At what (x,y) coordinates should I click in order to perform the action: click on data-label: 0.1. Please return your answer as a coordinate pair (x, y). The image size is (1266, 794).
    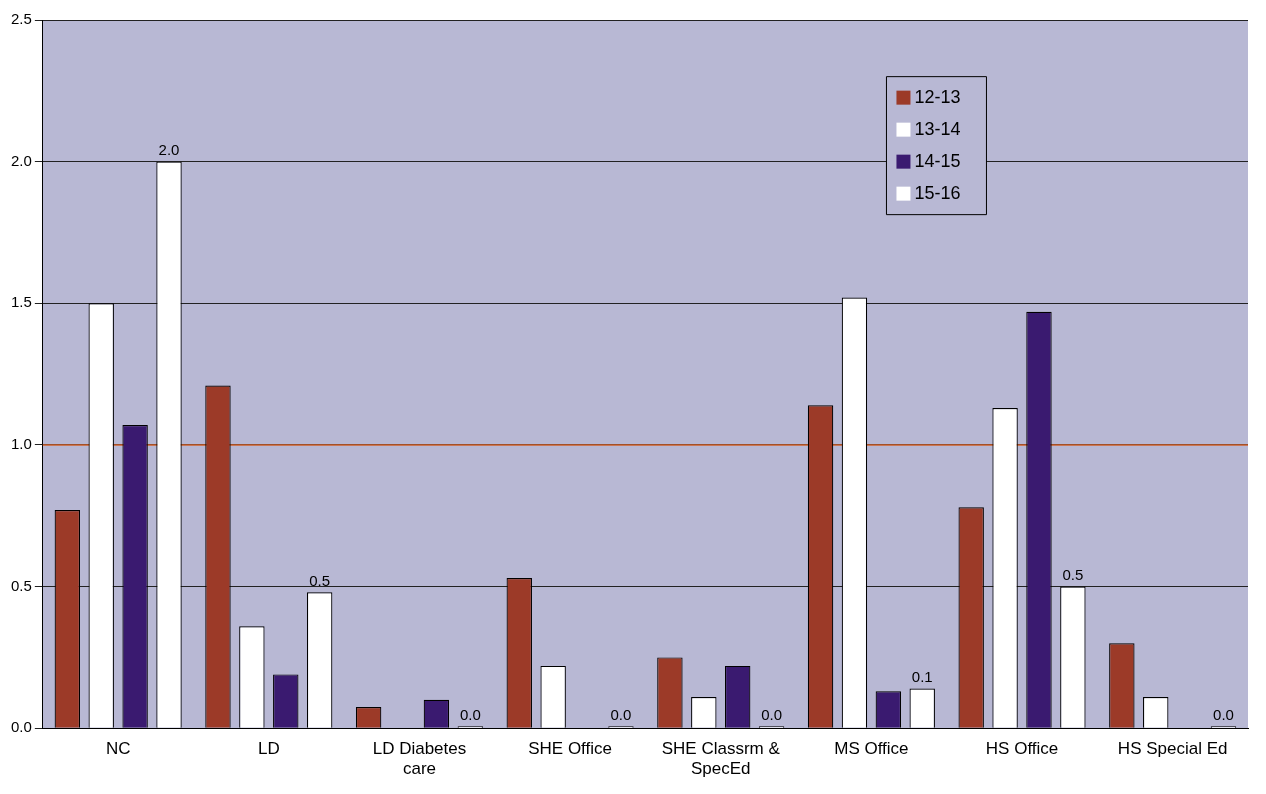
    Looking at the image, I should click on (922, 677).